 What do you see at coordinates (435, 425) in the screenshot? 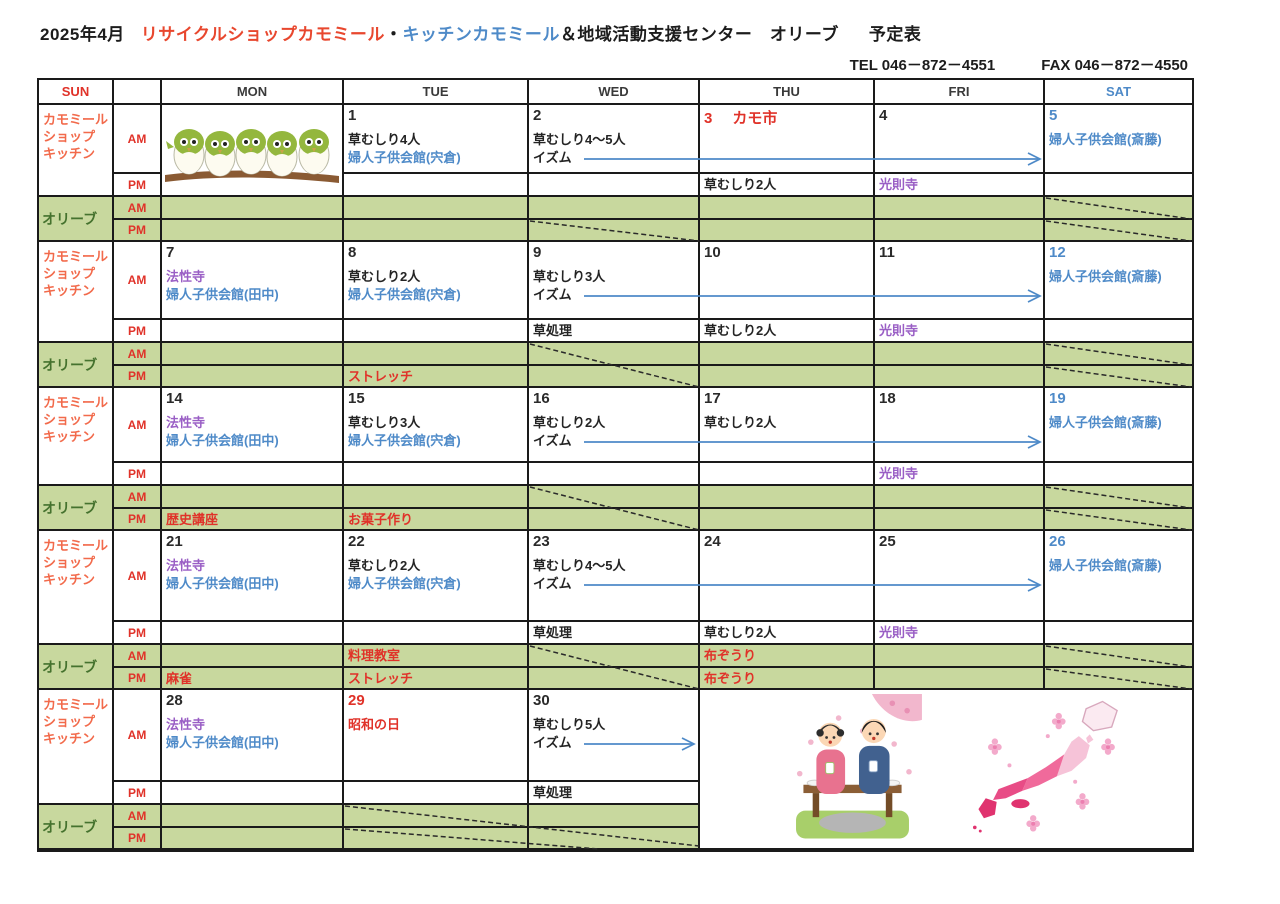
I see `w3-tue-am: 15 草むしり3人 婦人子供会館(宍倉)` at bounding box center [435, 425].